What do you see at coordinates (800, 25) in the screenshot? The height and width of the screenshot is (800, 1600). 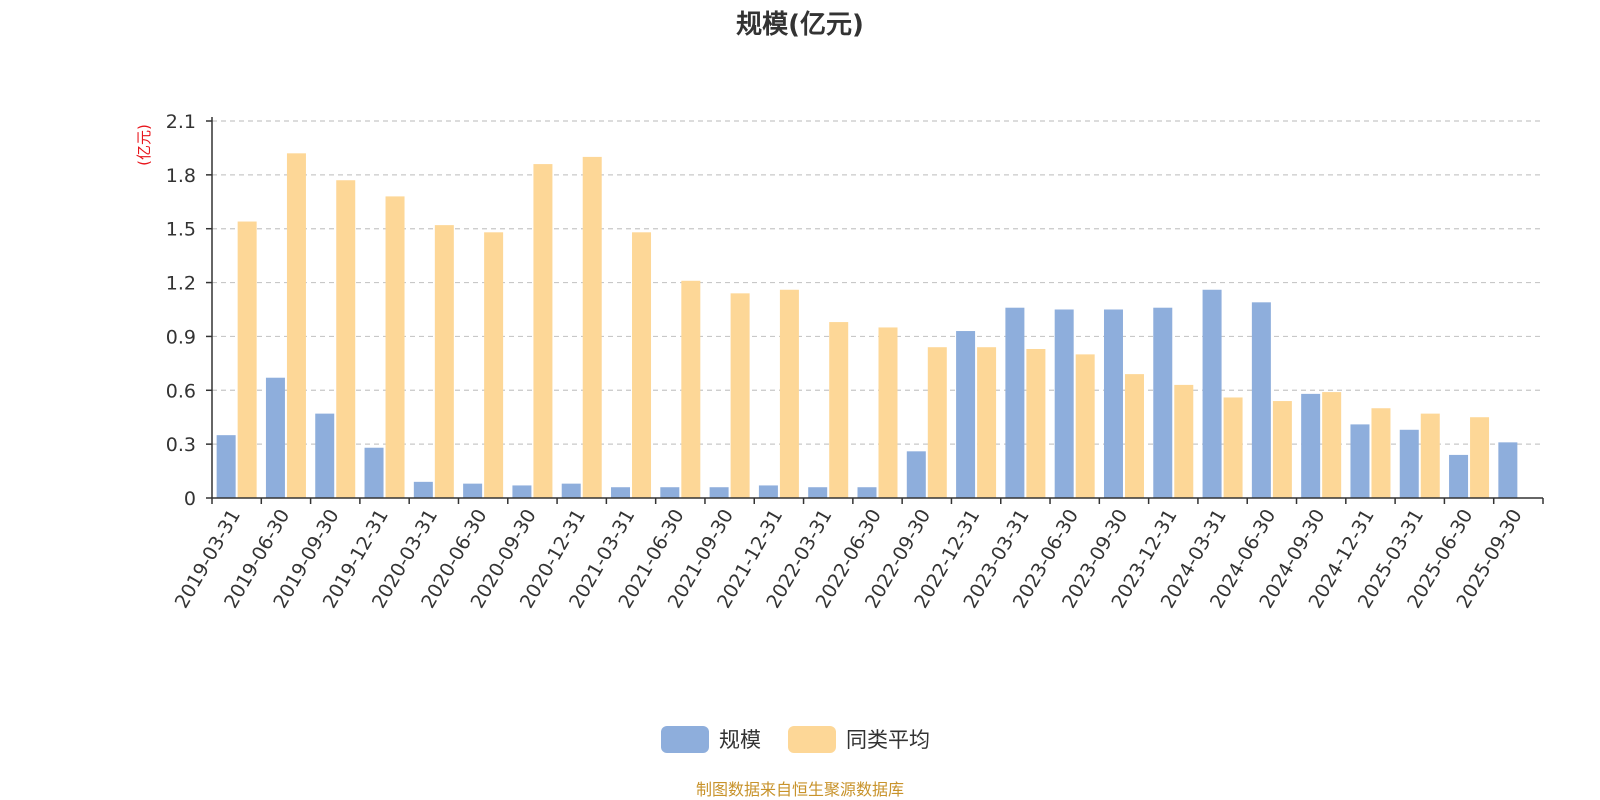 I see `chart-title: 规模(亿元)` at bounding box center [800, 25].